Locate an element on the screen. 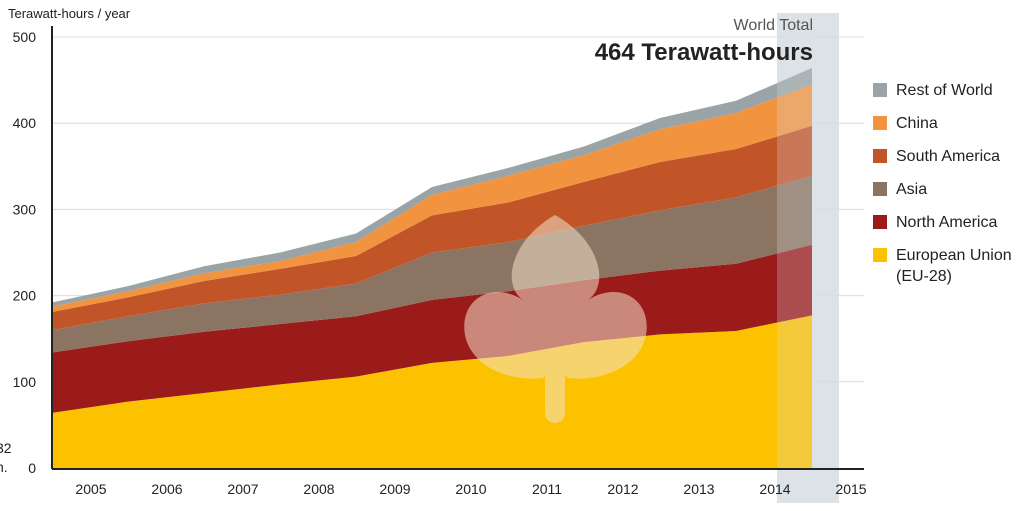 The width and height of the screenshot is (1024, 511). cut-text-2: n. is located at coordinates (4, 467).